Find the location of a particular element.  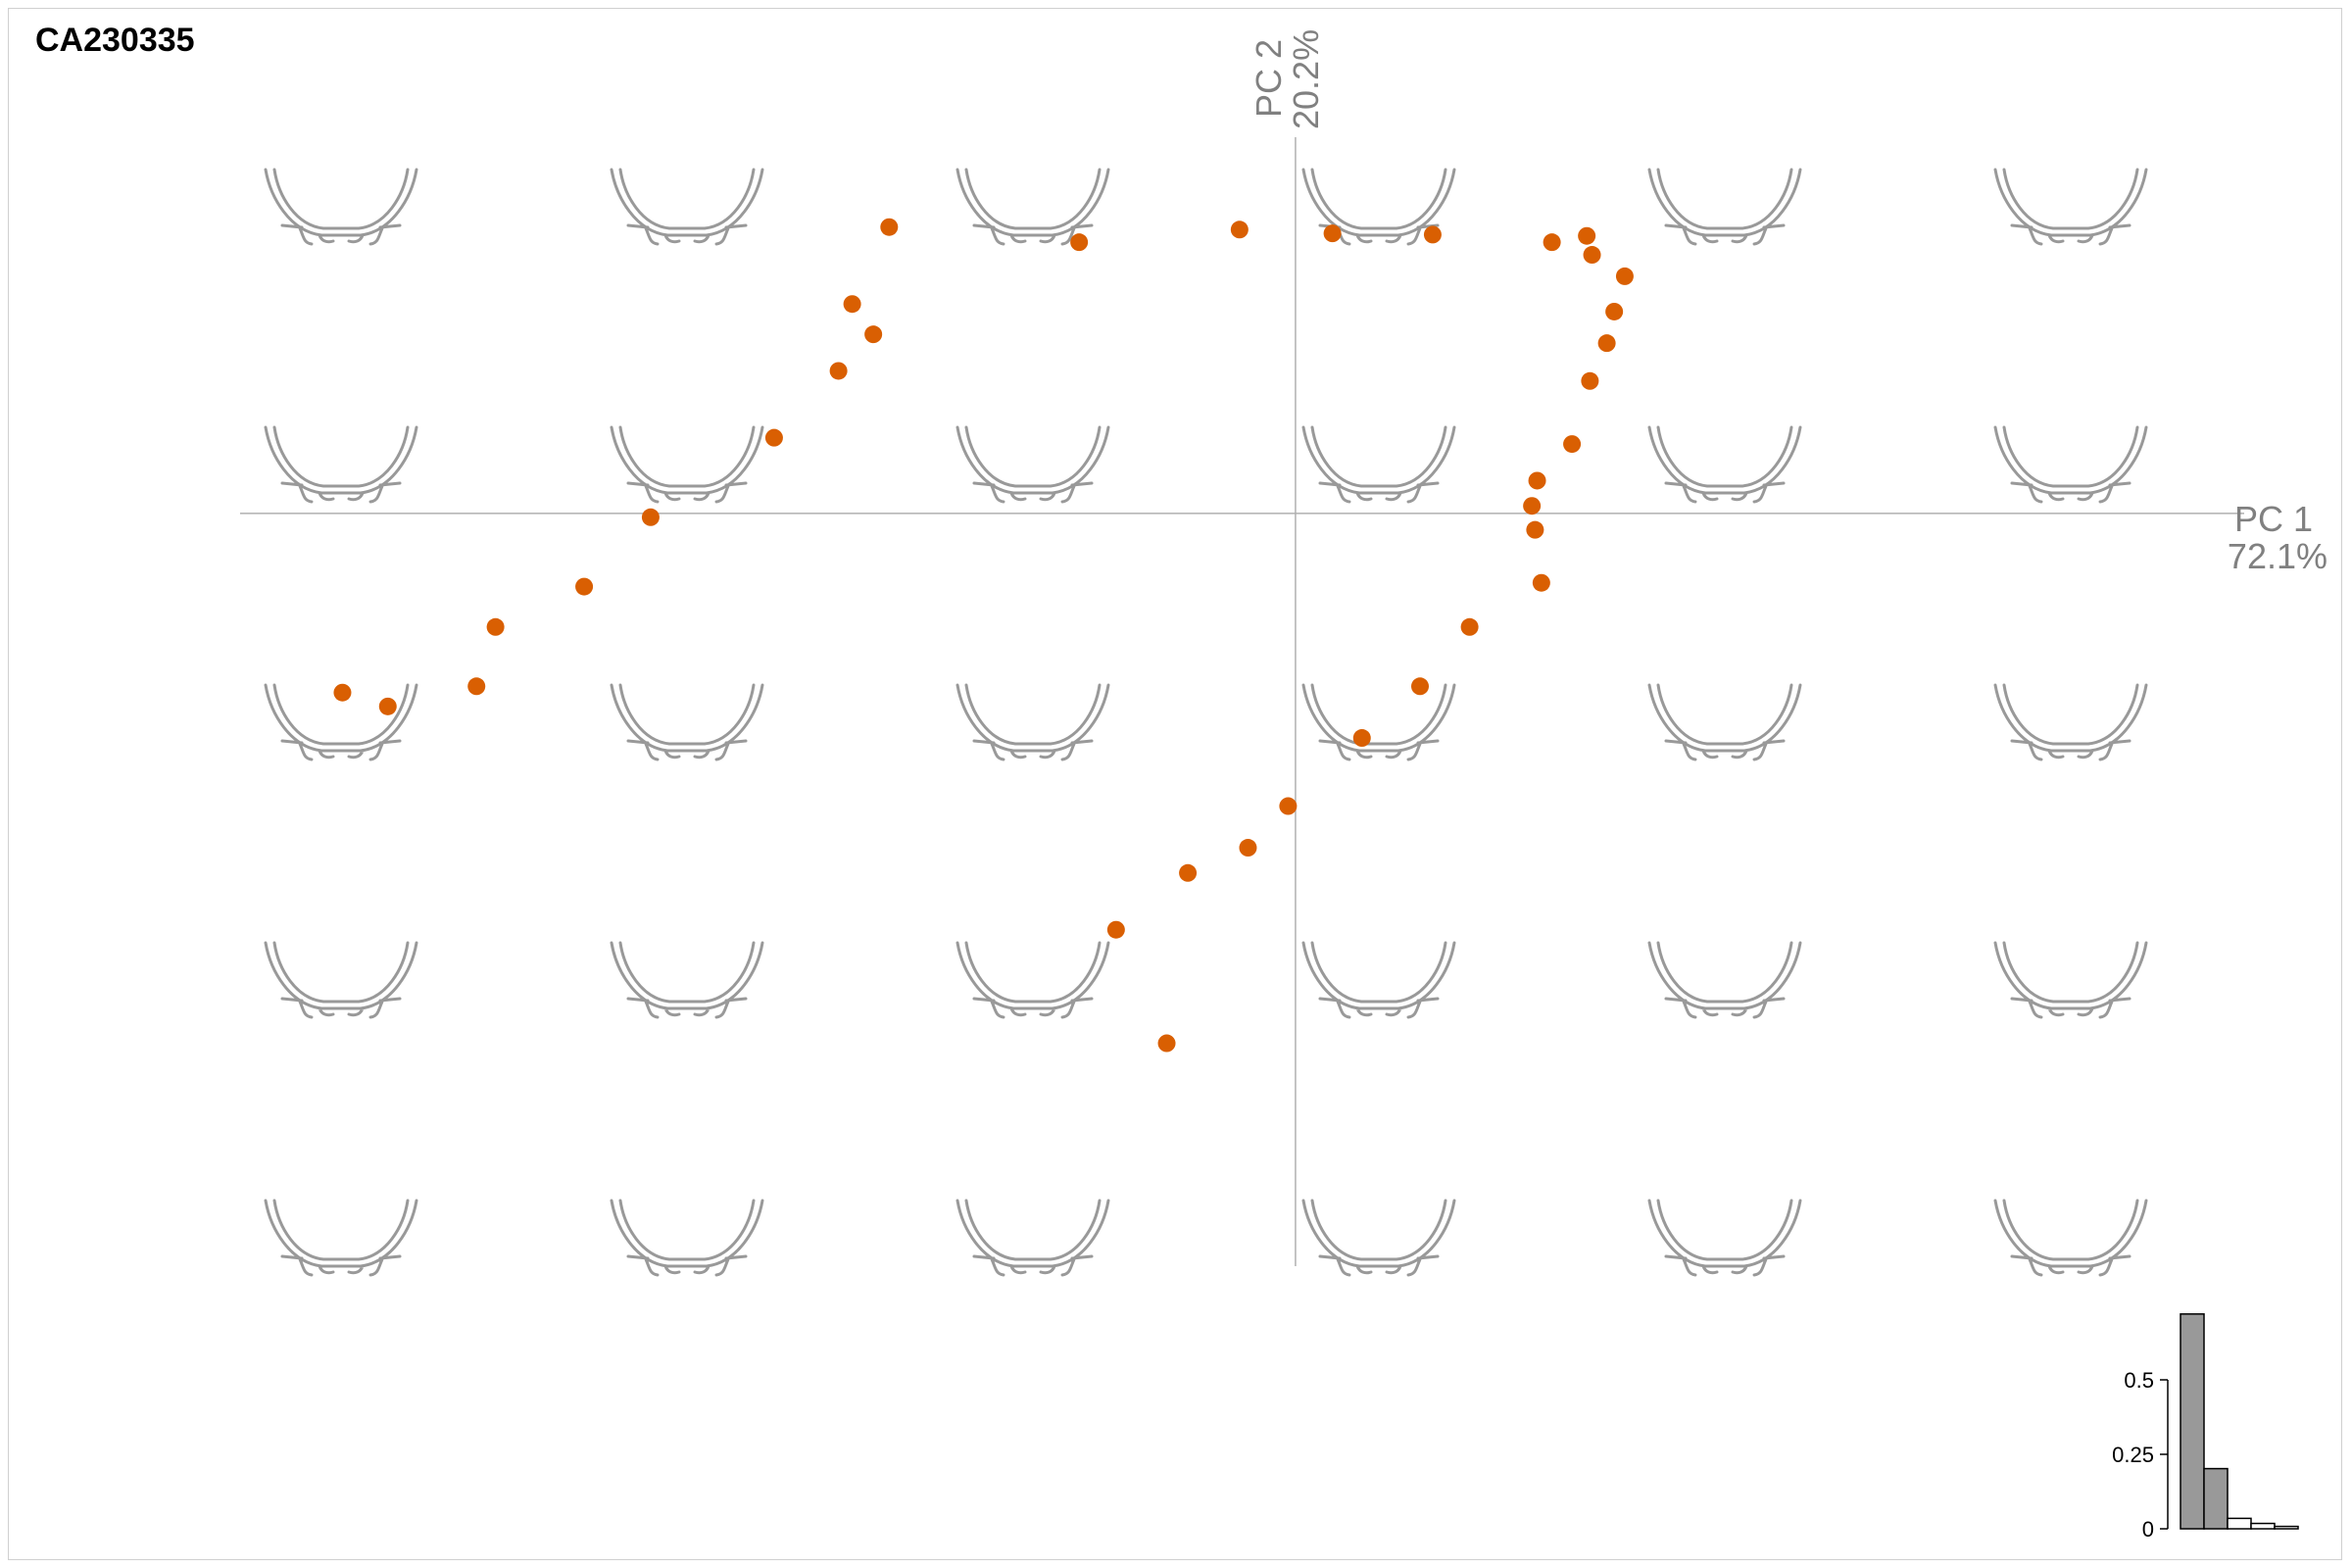

inset-y-tick-label: 0 is located at coordinates (2148, 1529).